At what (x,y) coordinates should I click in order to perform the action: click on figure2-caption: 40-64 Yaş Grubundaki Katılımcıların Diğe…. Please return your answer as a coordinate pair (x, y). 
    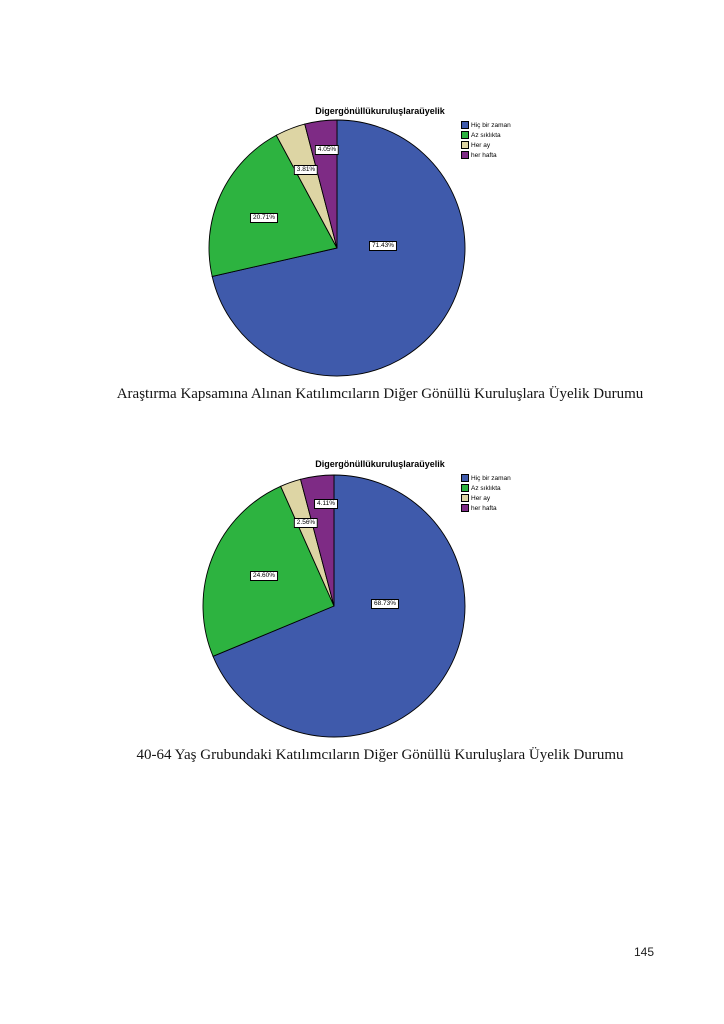
    Looking at the image, I should click on (380, 755).